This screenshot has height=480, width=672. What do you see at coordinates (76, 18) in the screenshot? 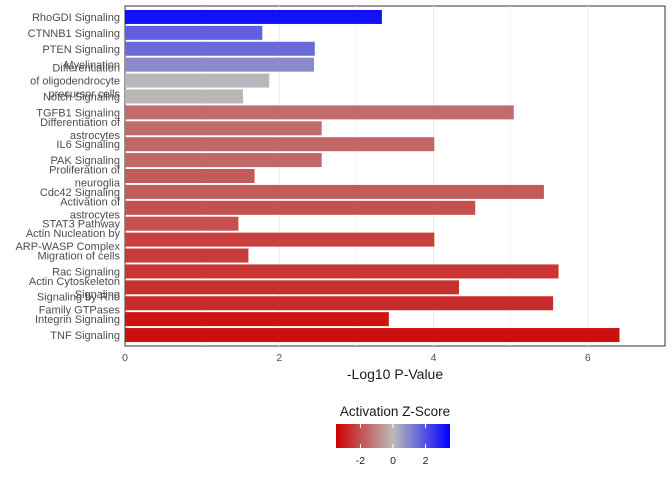
I see `category-label: RhoGDI Signaling` at bounding box center [76, 18].